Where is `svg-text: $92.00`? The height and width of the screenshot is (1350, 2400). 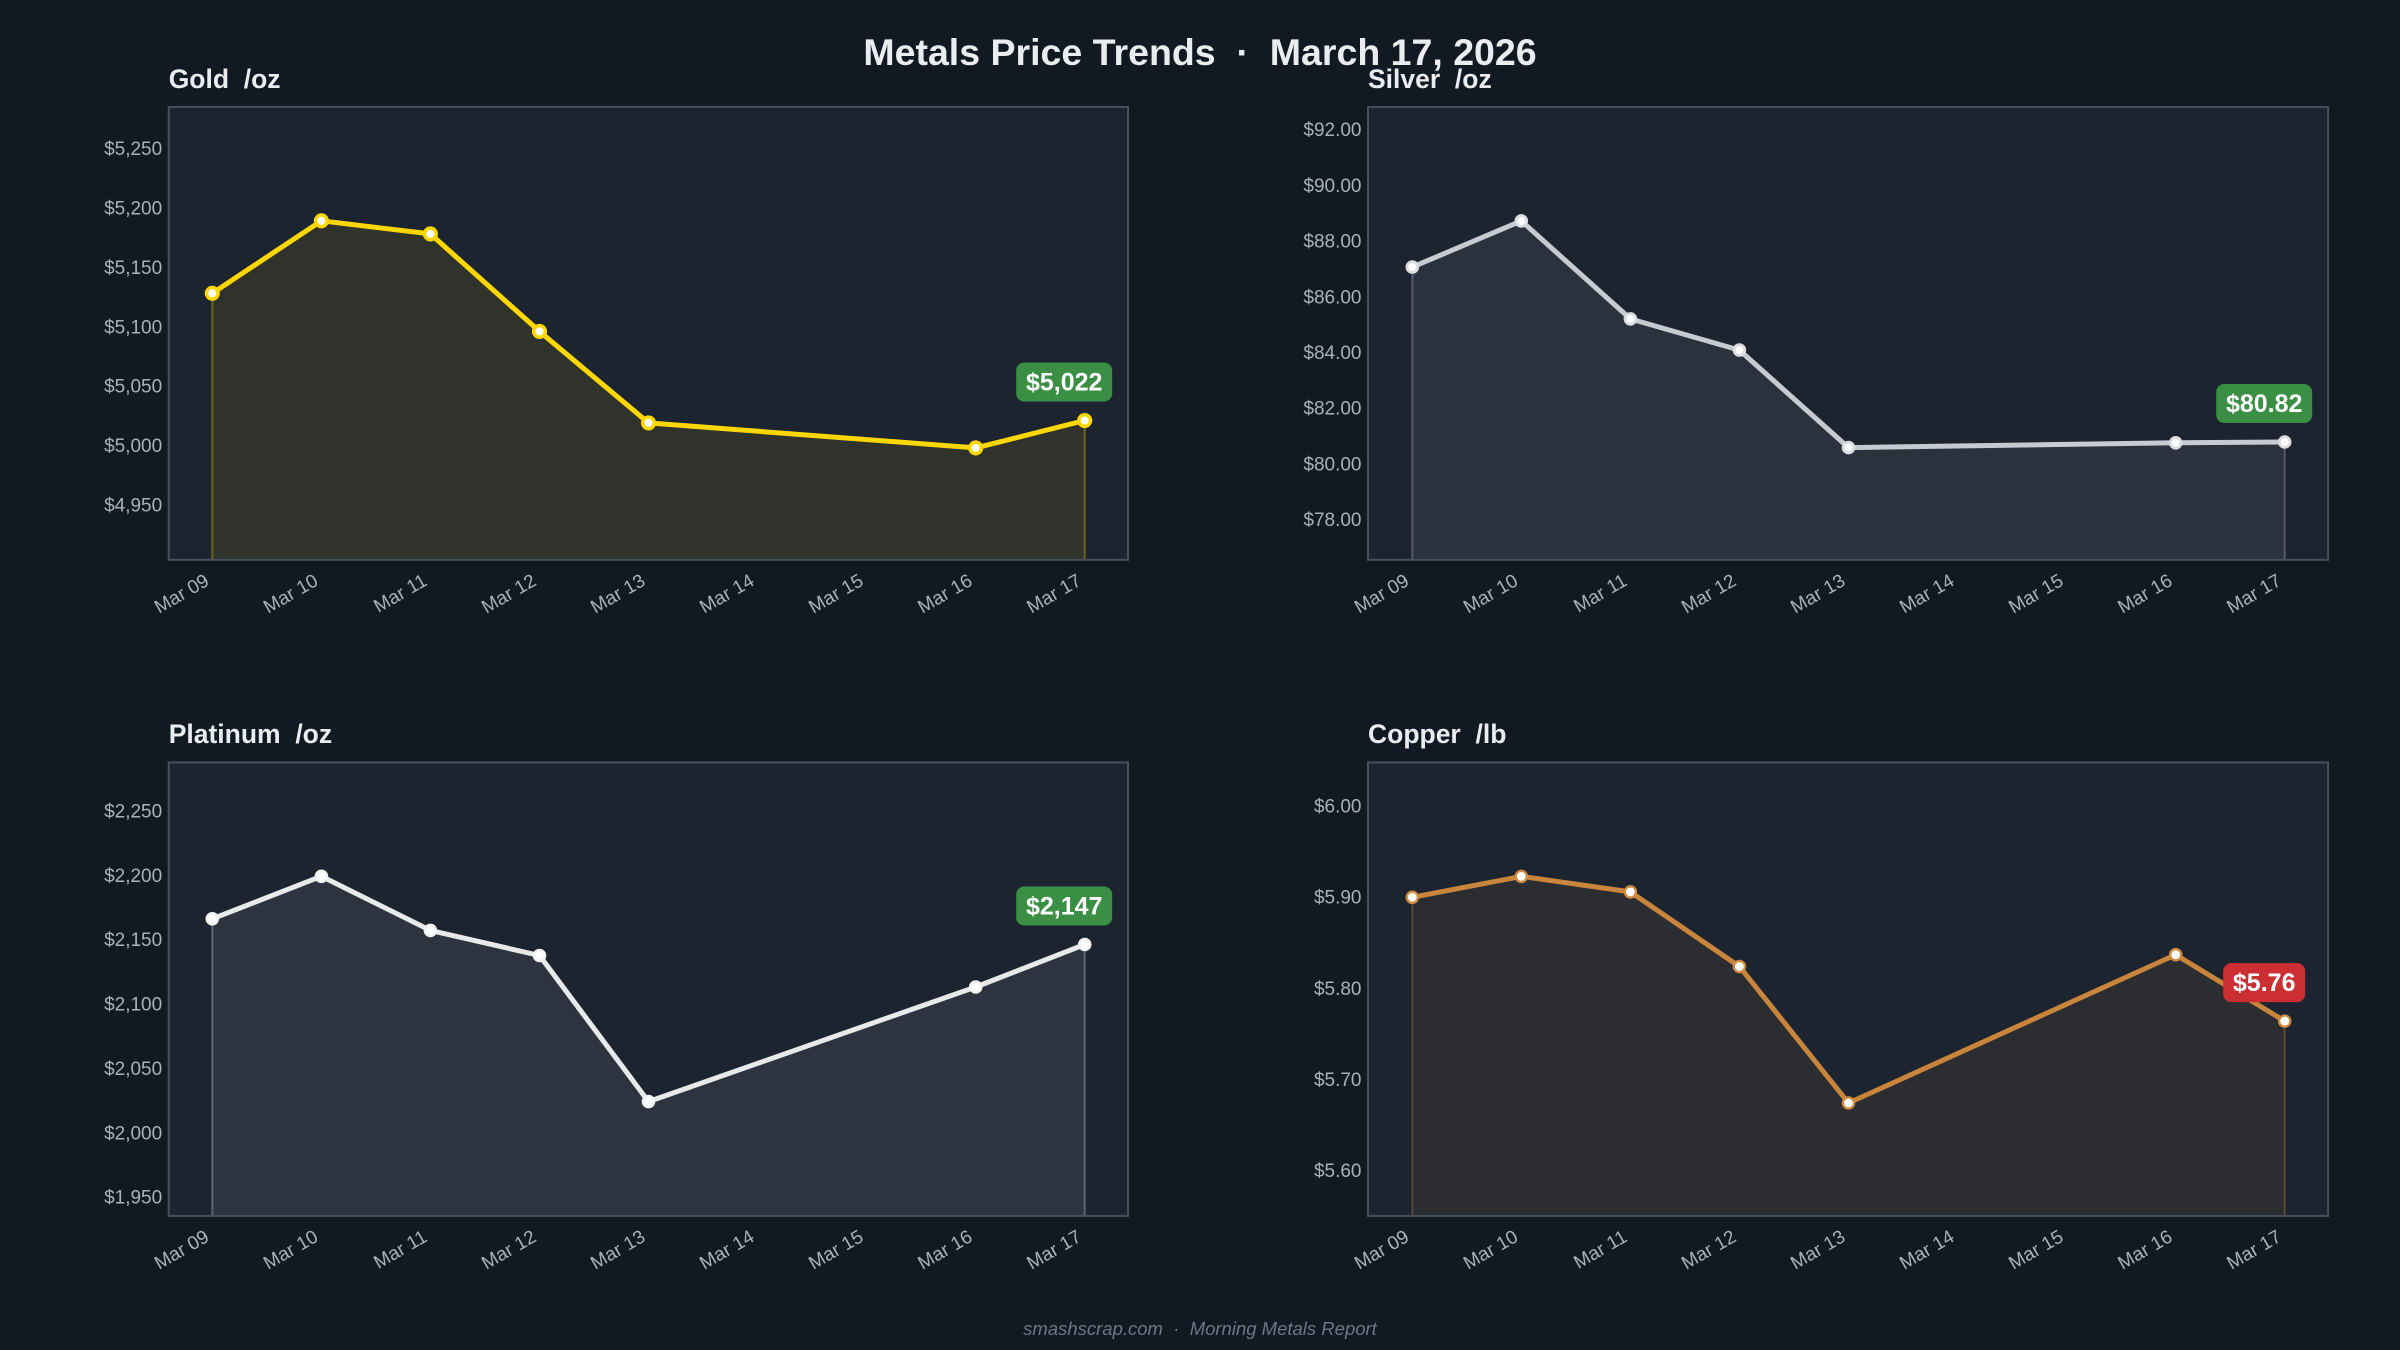
svg-text: $92.00 is located at coordinates (1332, 130).